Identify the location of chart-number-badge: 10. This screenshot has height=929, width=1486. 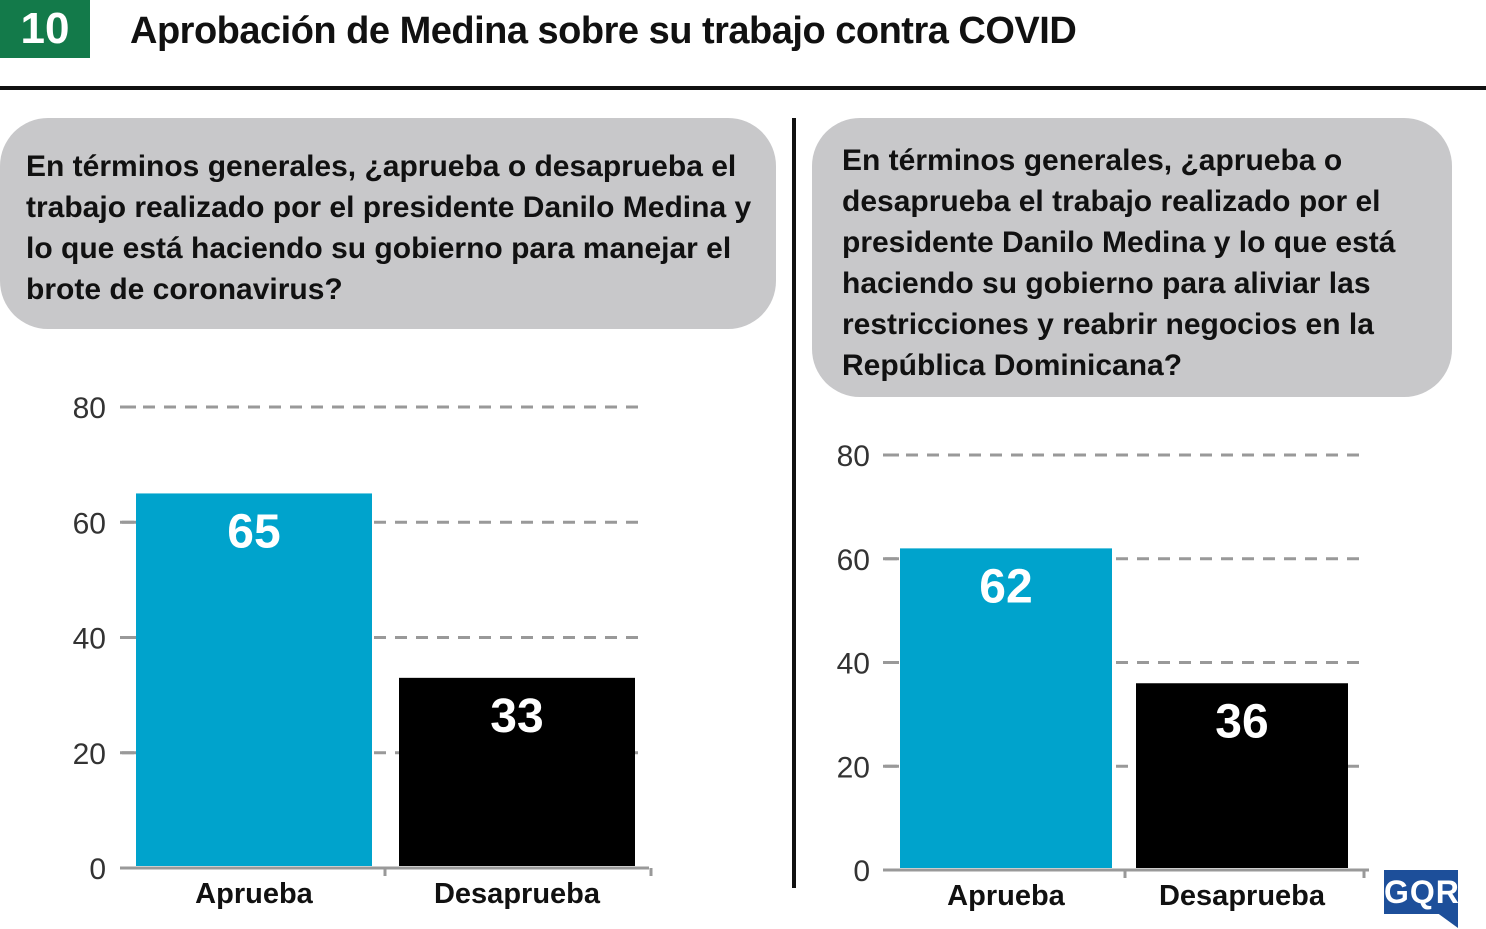
(45, 29).